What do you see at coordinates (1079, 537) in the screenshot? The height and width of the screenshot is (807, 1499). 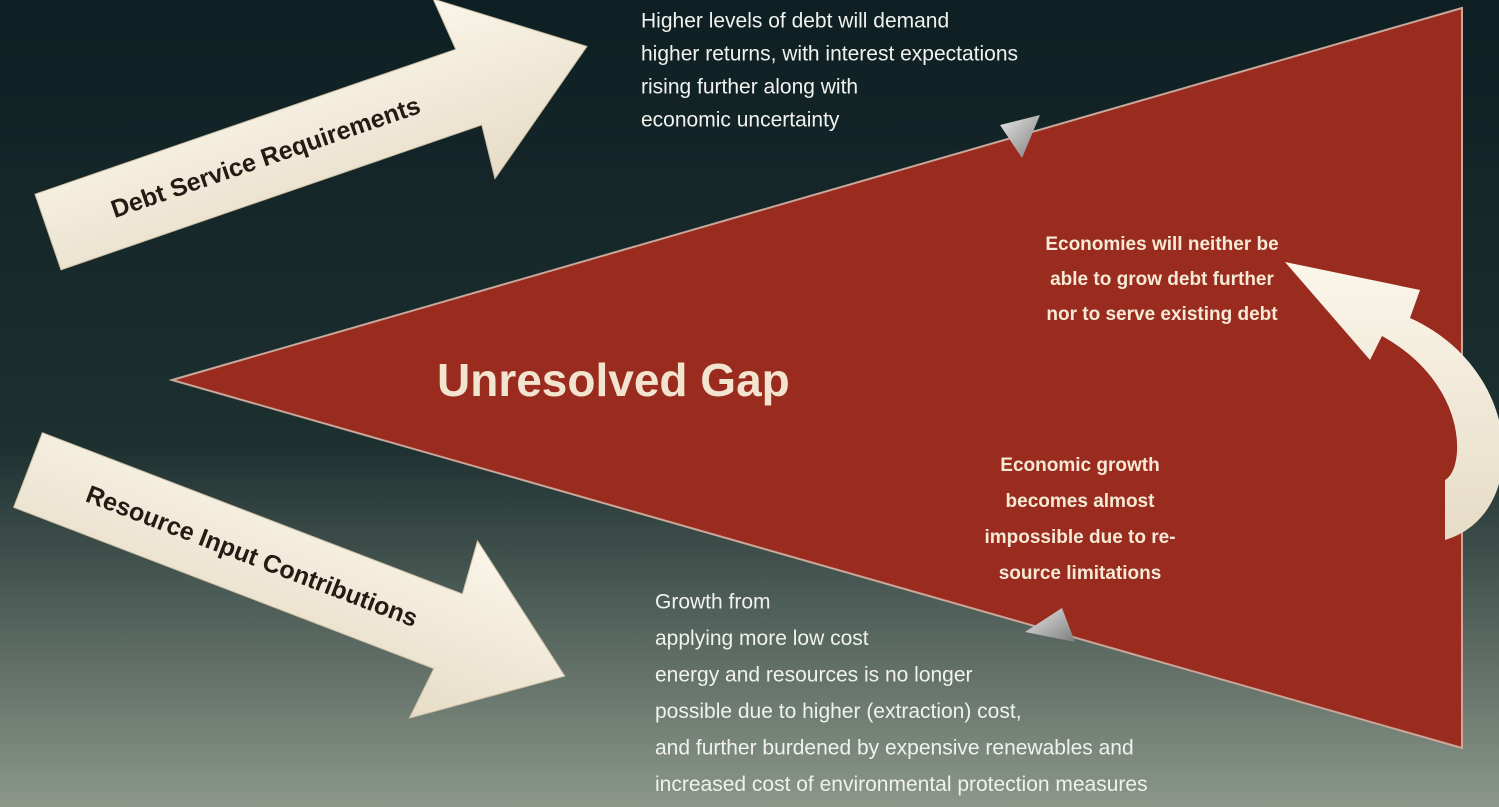 I see `note-line: impossible due to re-` at bounding box center [1079, 537].